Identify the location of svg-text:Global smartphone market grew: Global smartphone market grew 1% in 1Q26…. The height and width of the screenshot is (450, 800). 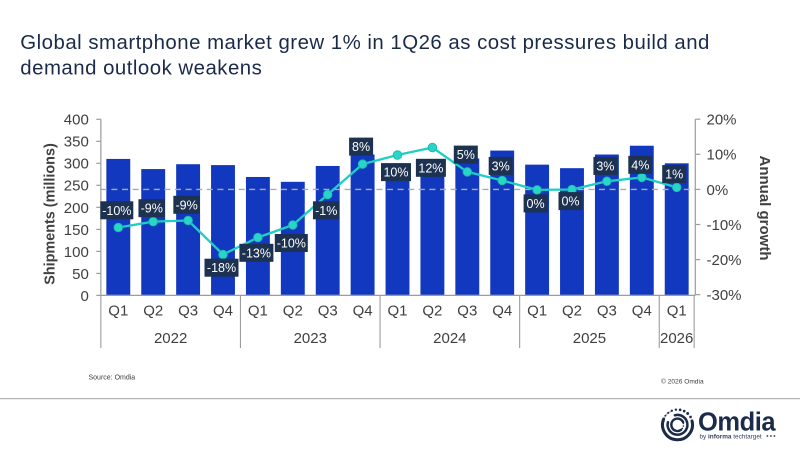
(365, 43).